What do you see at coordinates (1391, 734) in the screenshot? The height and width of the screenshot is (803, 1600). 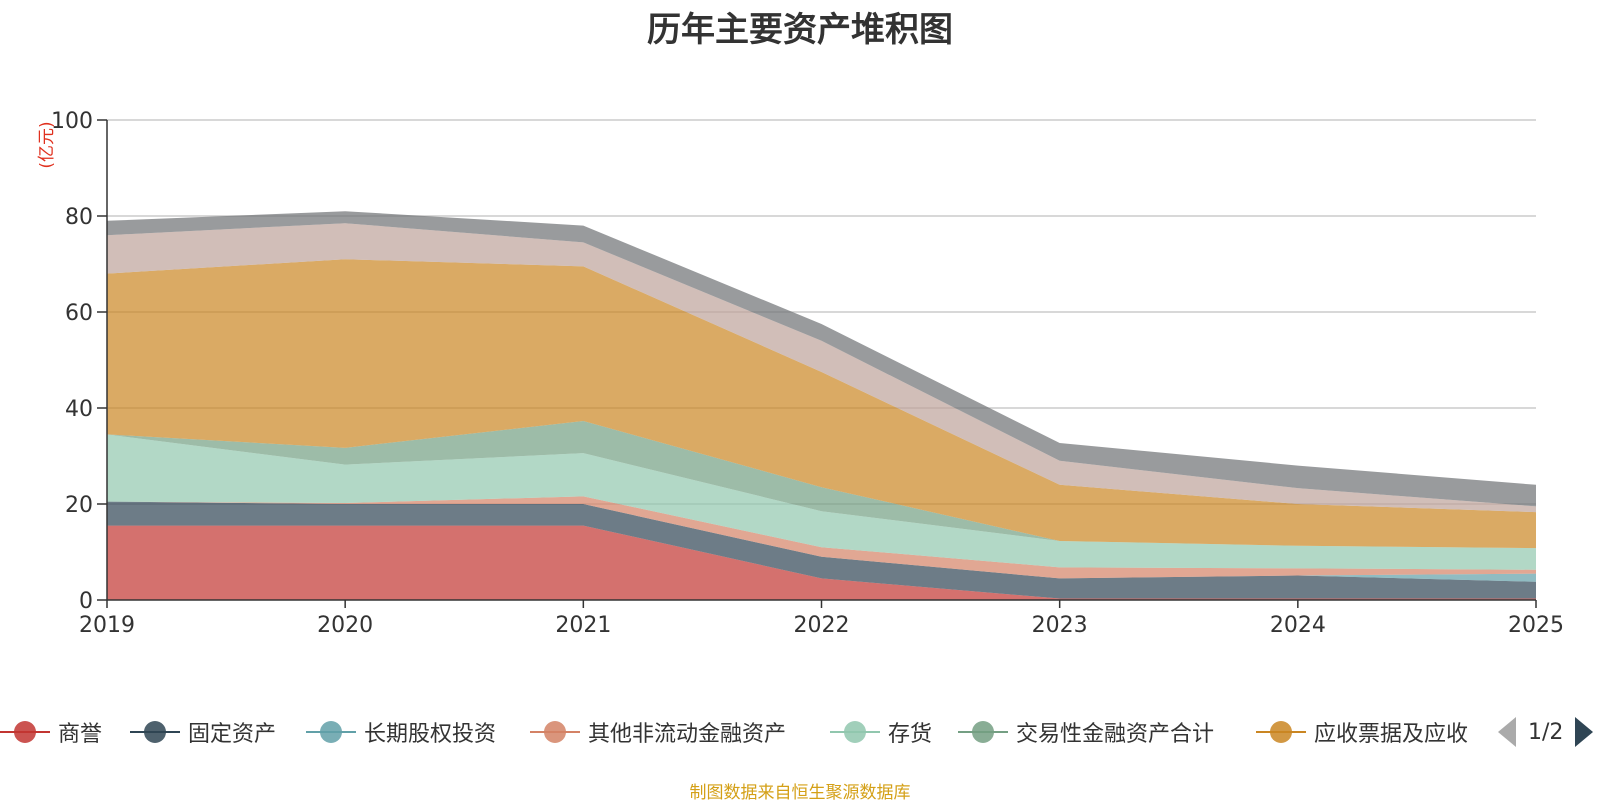 I see `legend-label: 应收票据及应收` at bounding box center [1391, 734].